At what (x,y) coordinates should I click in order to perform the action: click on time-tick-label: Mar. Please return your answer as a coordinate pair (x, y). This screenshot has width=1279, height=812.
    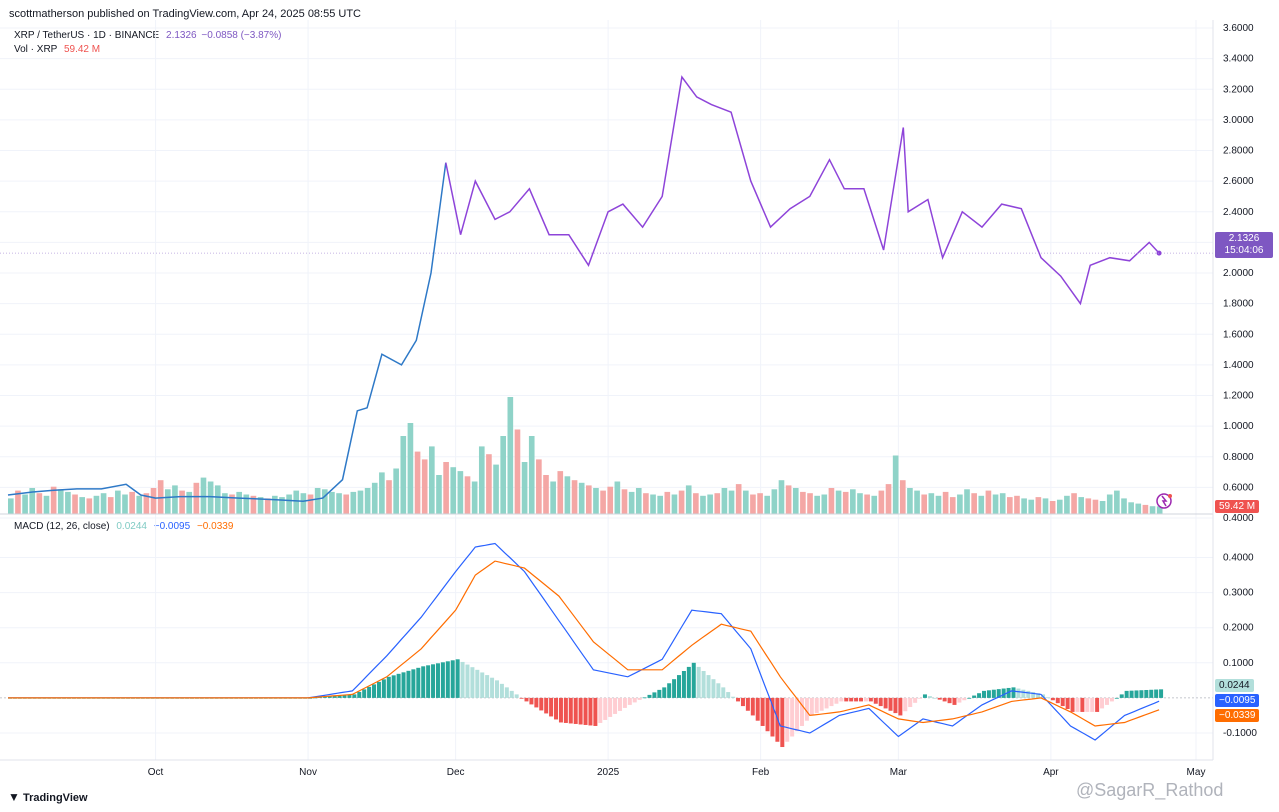
    Looking at the image, I should click on (899, 772).